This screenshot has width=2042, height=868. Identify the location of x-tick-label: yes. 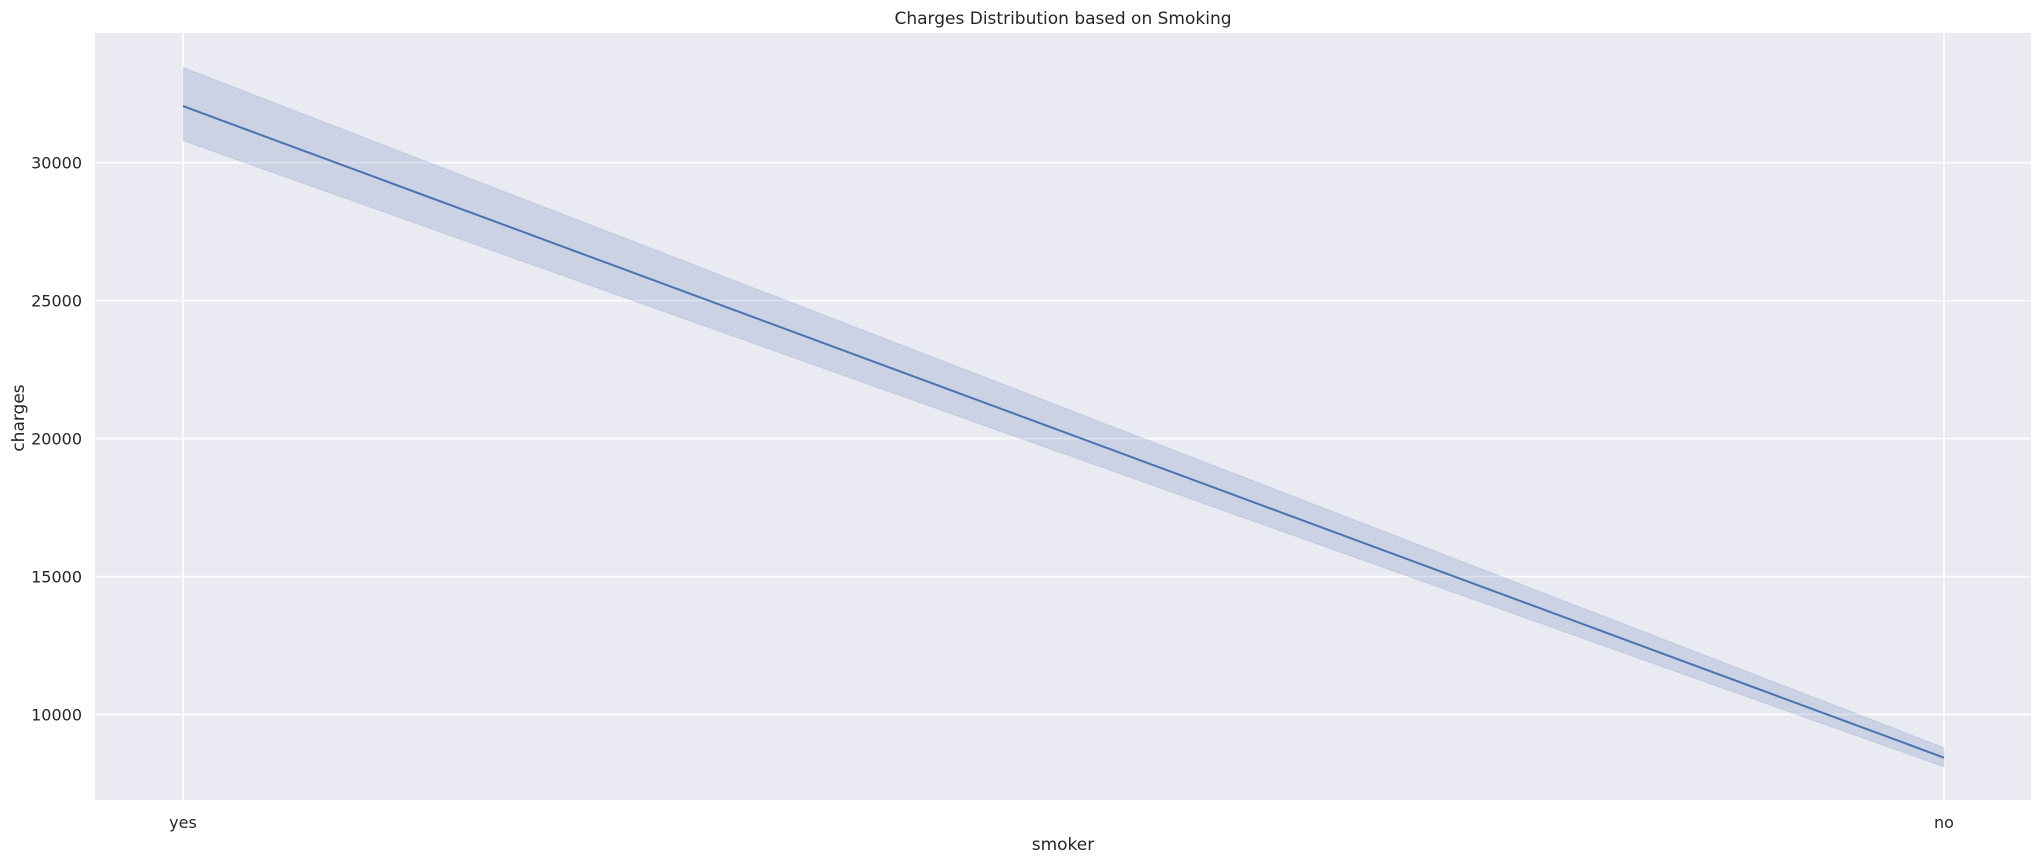
(183, 822).